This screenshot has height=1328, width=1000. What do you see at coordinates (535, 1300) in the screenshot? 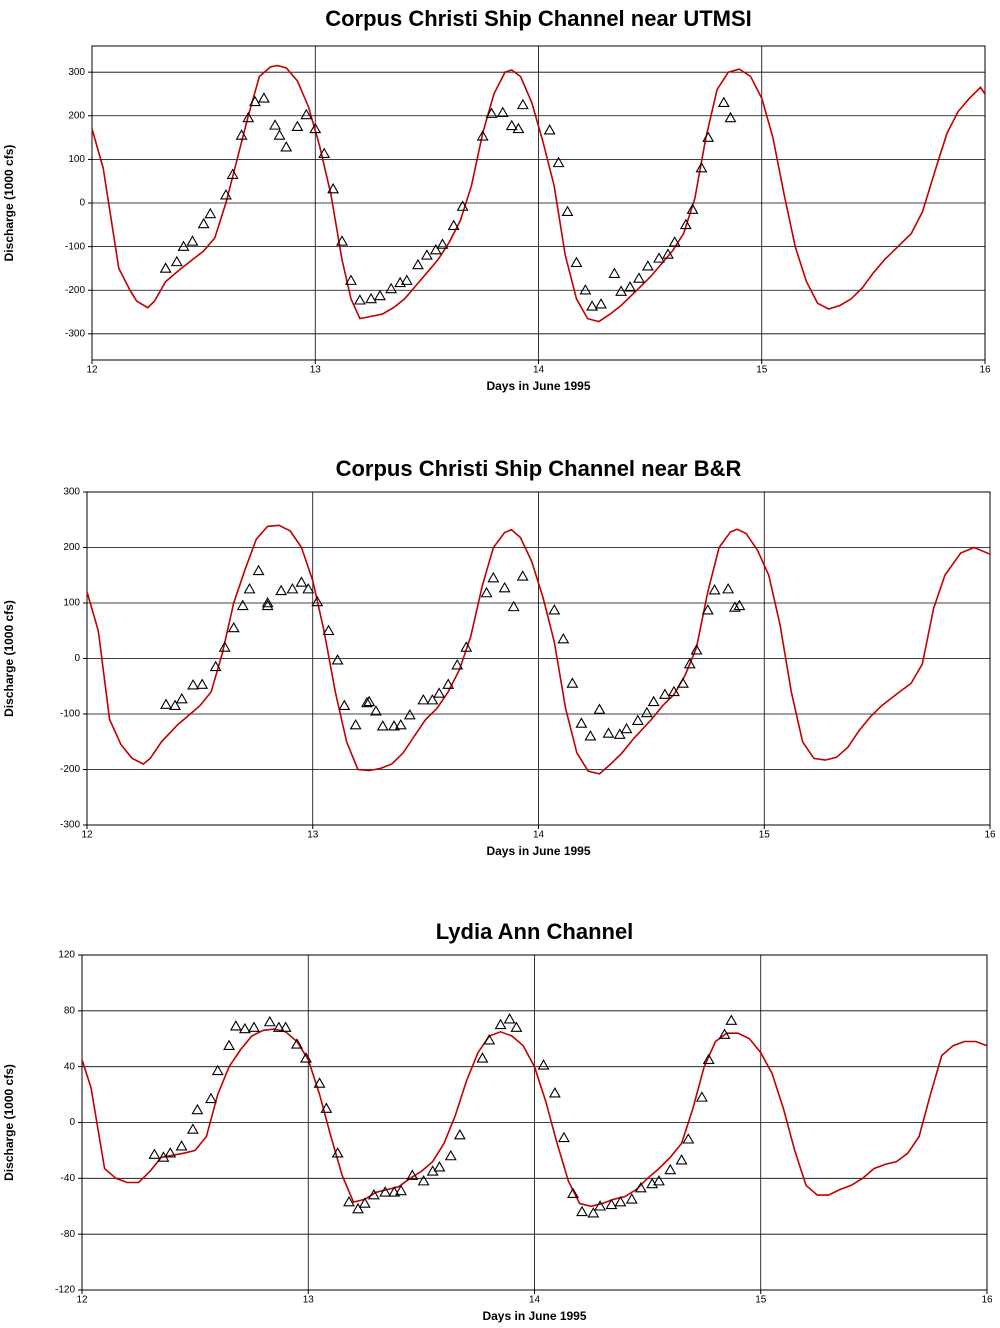
I see `x-tick-label: 14` at bounding box center [535, 1300].